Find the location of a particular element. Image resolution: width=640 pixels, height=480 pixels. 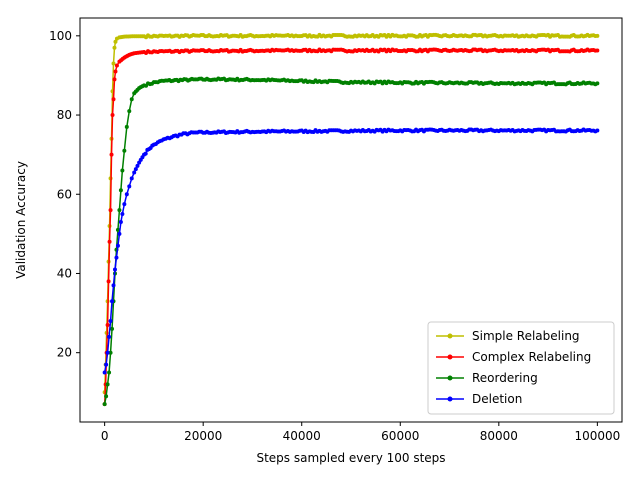

x-tick-label: 20000 is located at coordinates (203, 436).